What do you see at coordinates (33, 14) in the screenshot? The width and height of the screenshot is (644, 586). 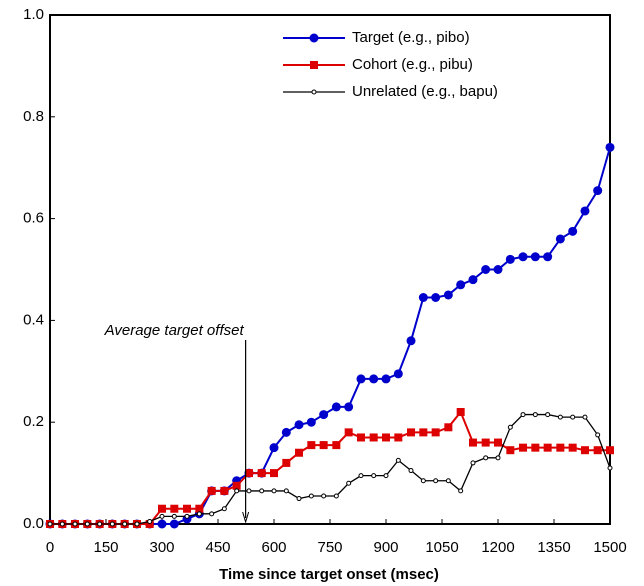 I see `y-tick-label: 1.0` at bounding box center [33, 14].